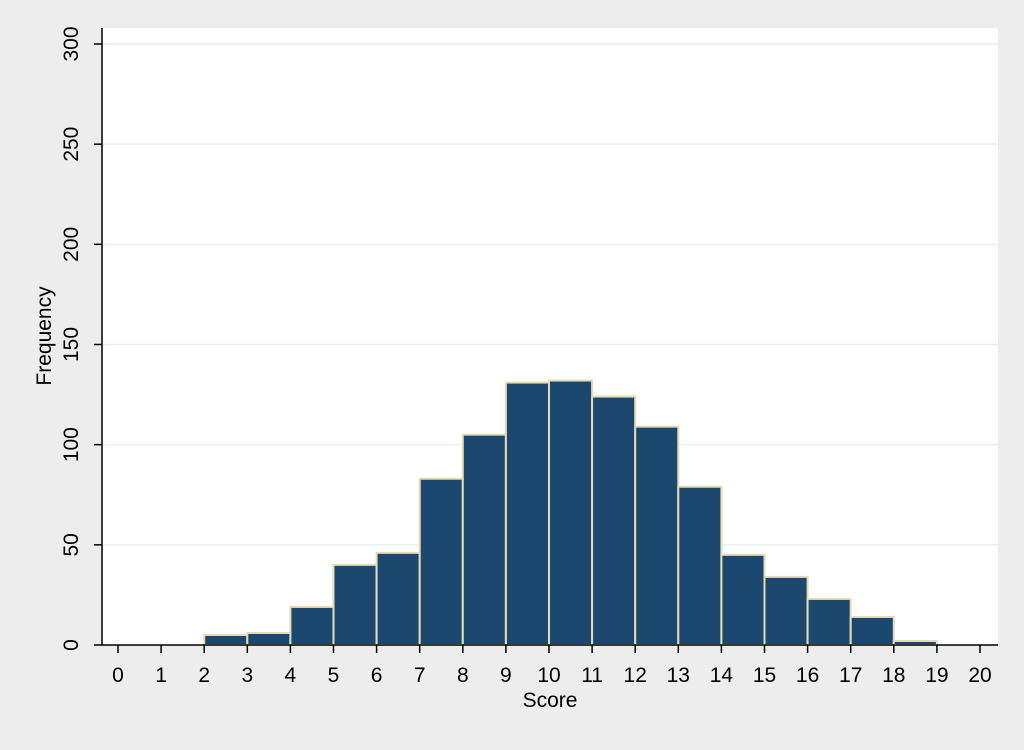  I want to click on y-tick-label: 200, so click(71, 244).